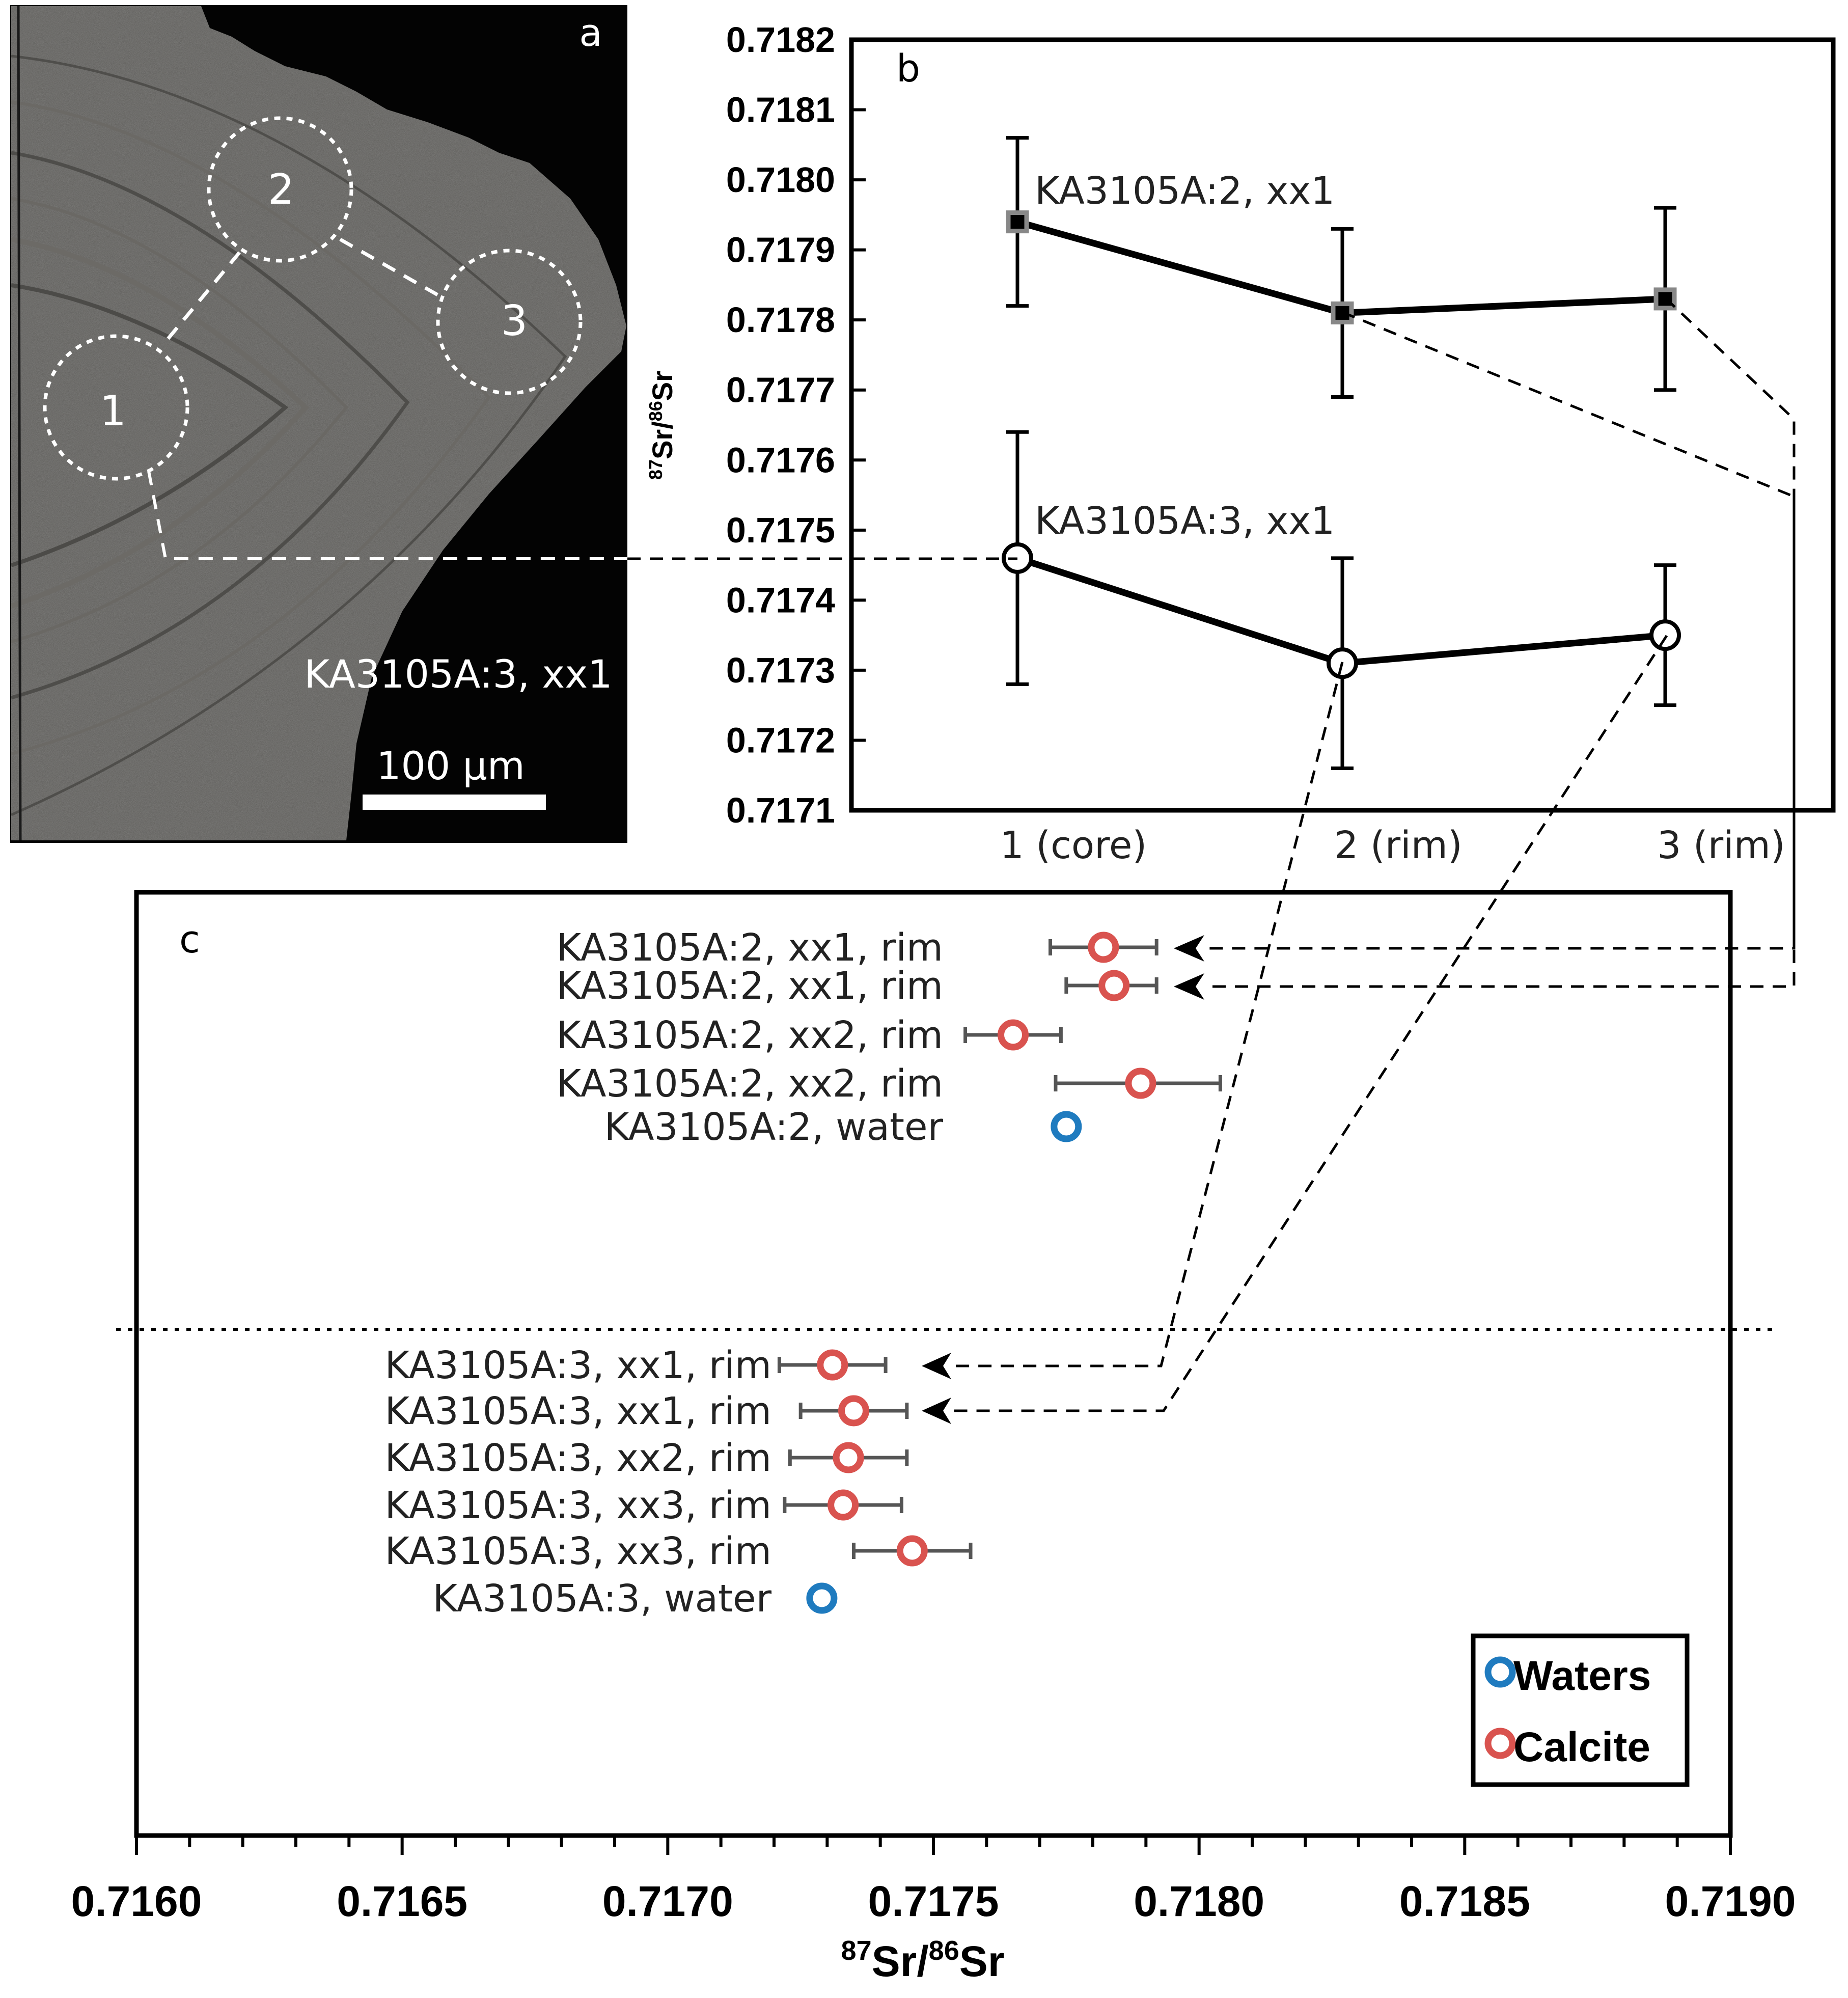  I want to click on spot-label-2: 2, so click(281, 190).